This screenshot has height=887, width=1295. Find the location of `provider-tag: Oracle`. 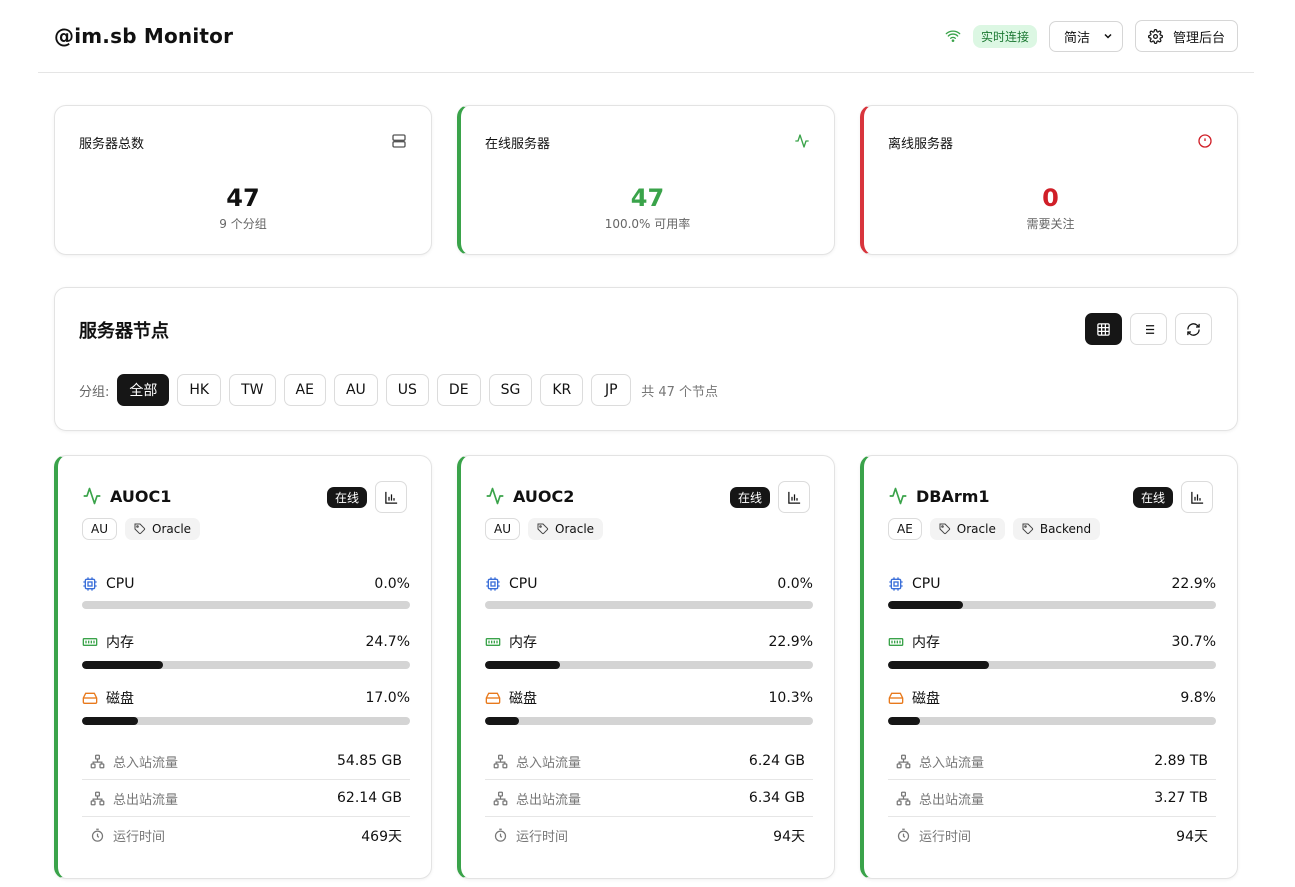

provider-tag: Oracle is located at coordinates (967, 529).